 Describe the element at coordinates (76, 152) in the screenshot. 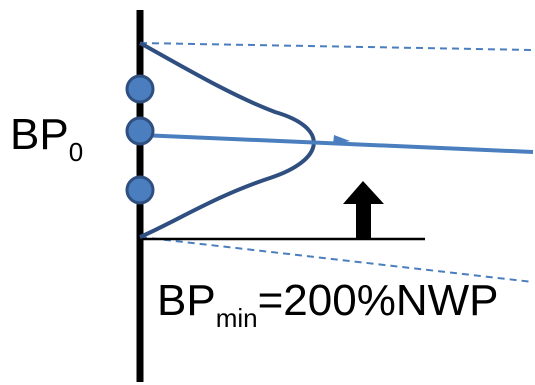

I see `bp0-subscript: 0` at that location.